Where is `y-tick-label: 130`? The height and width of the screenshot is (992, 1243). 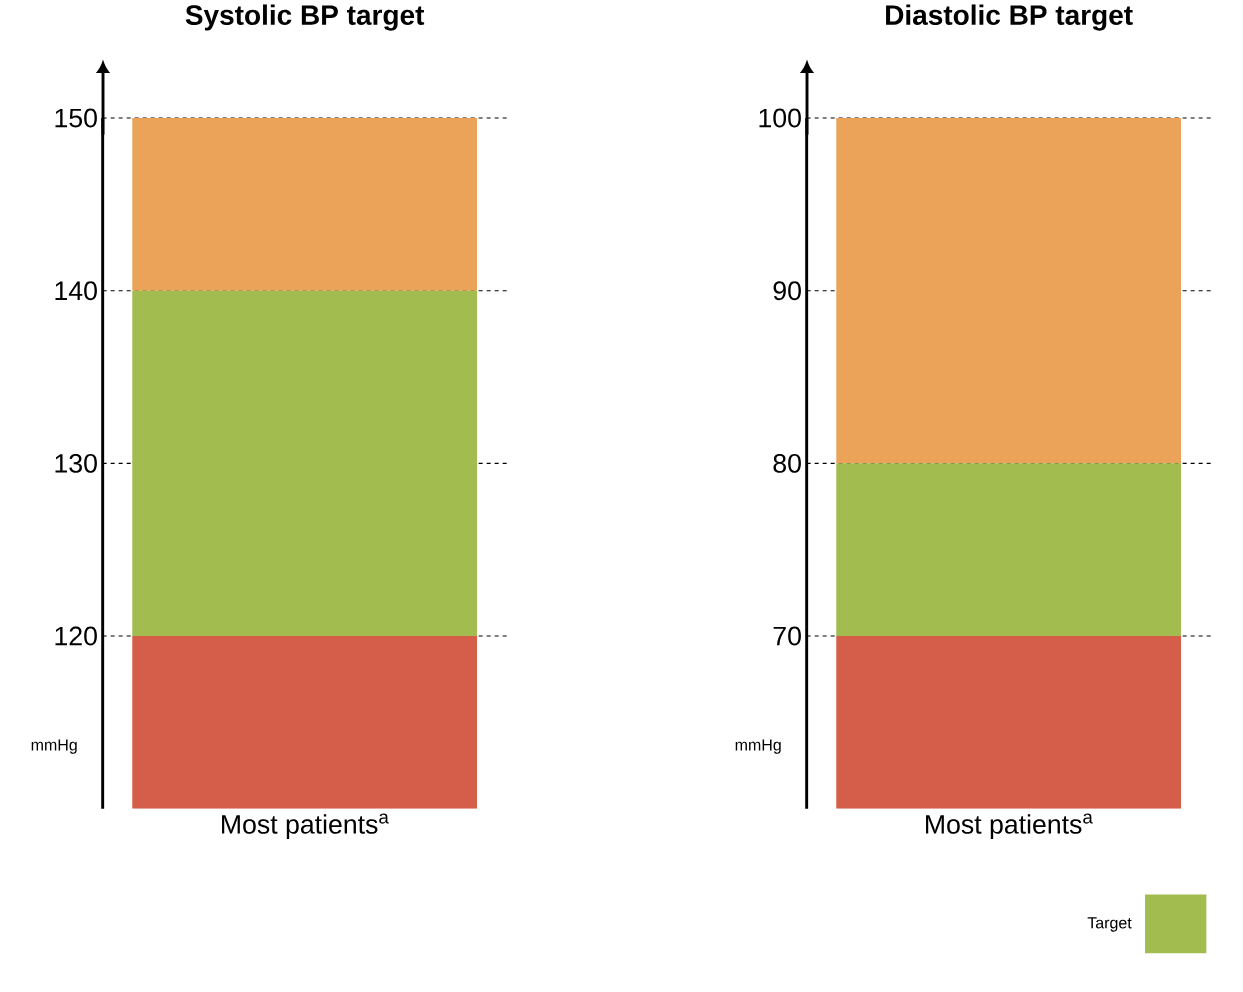
y-tick-label: 130 is located at coordinates (76, 463).